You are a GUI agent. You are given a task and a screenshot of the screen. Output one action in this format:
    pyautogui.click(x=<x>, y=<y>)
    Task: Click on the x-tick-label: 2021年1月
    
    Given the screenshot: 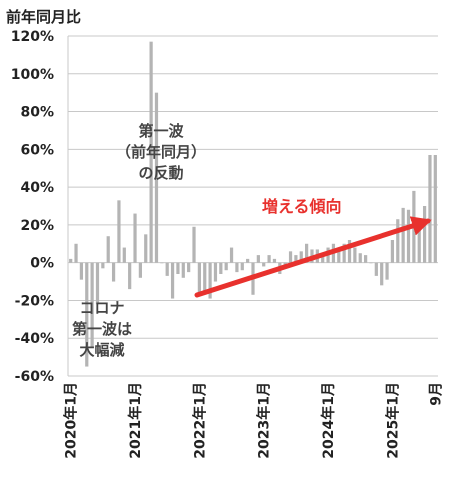 What is the action you would take?
    pyautogui.click(x=135, y=420)
    